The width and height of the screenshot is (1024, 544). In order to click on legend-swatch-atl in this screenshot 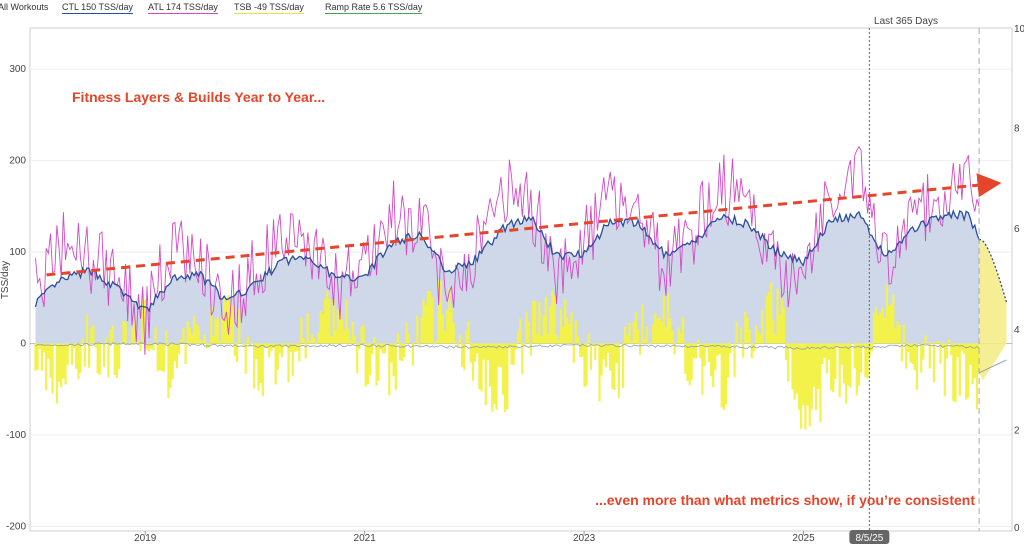, I will do `click(183, 13)`.